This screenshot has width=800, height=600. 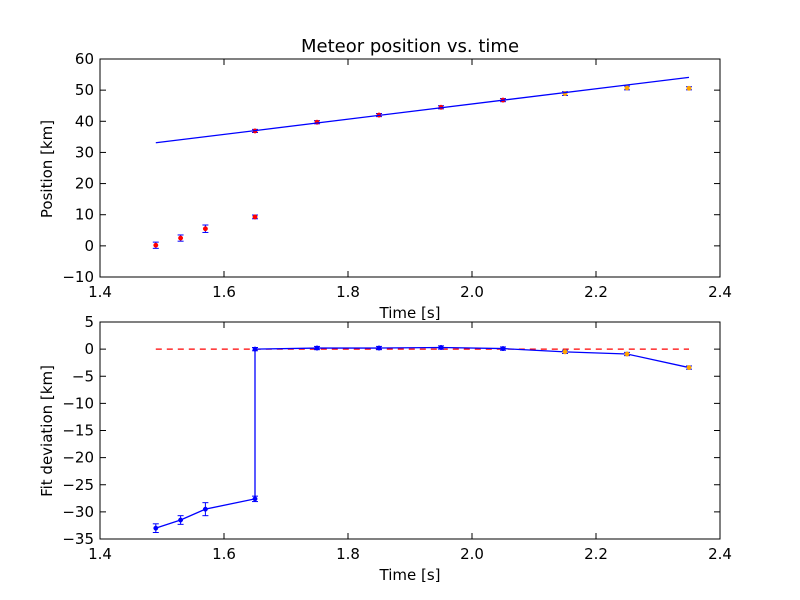 What do you see at coordinates (84, 215) in the screenshot?
I see `y-tick-label: 10` at bounding box center [84, 215].